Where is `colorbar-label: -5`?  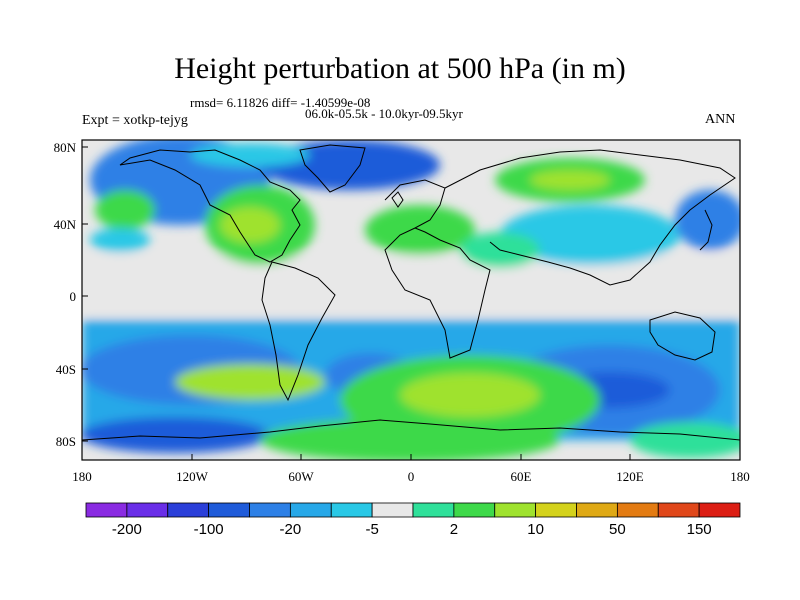 colorbar-label: -5 is located at coordinates (371, 529).